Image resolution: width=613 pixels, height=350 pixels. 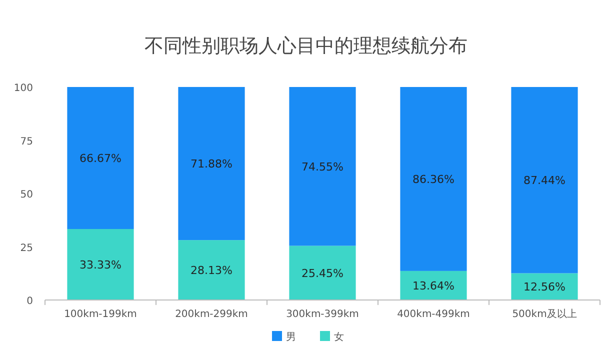 What do you see at coordinates (26, 195) in the screenshot?
I see `y-tick-label: 50` at bounding box center [26, 195].